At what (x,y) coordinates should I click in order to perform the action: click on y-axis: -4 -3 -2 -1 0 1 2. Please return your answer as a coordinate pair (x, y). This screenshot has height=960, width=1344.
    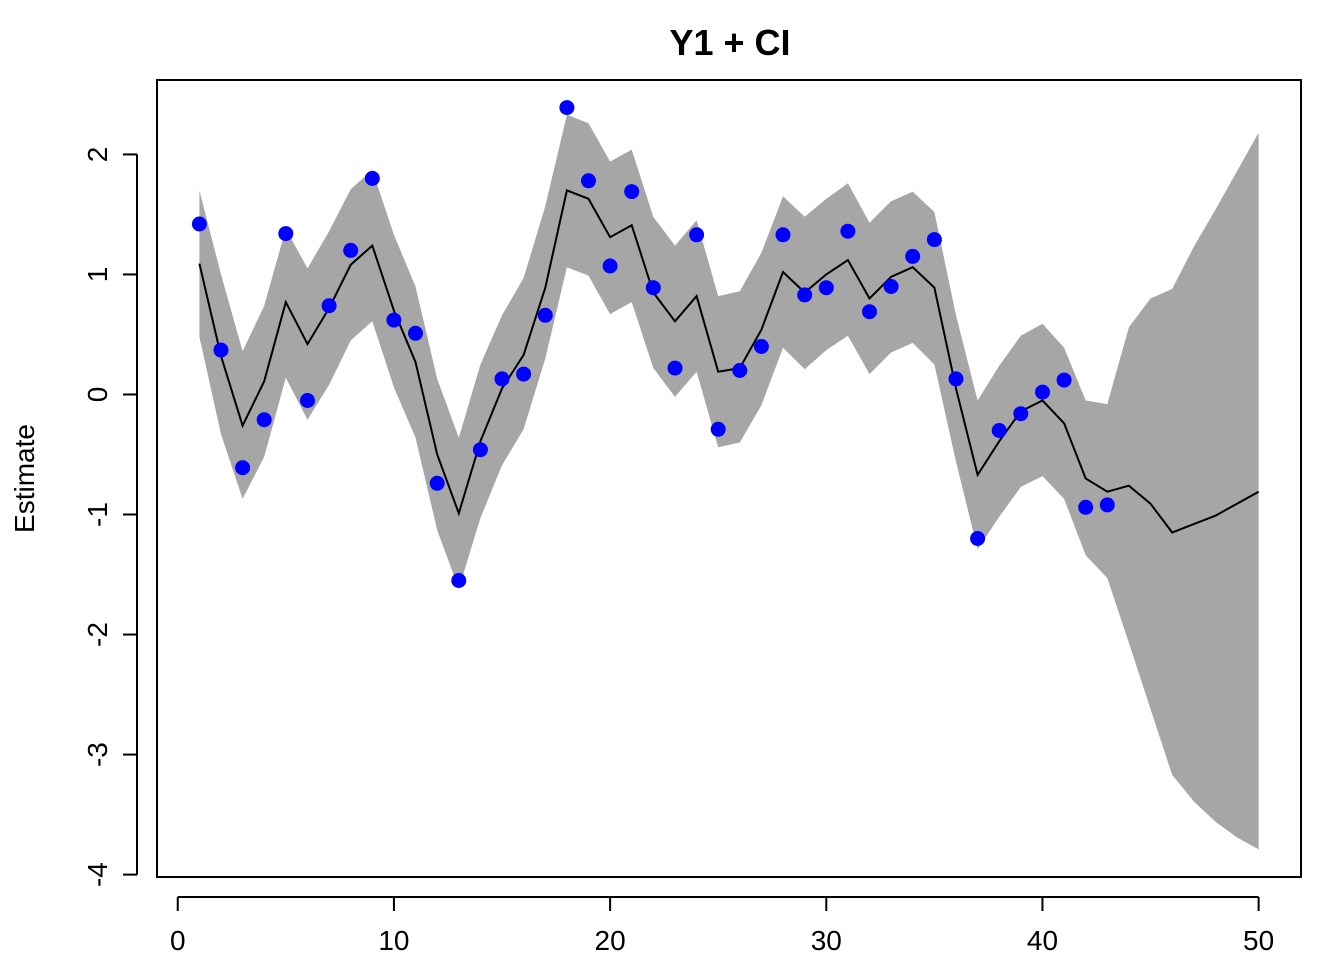
    Looking at the image, I should click on (110, 517).